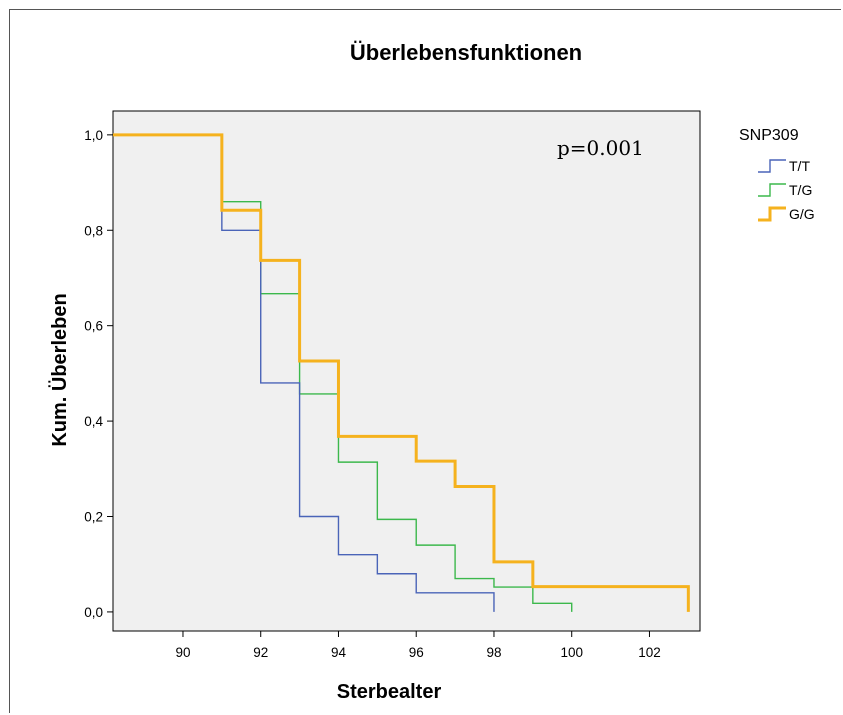 This screenshot has width=843, height=715. Describe the element at coordinates (799, 166) in the screenshot. I see `legend-label-tt: T/T` at that location.